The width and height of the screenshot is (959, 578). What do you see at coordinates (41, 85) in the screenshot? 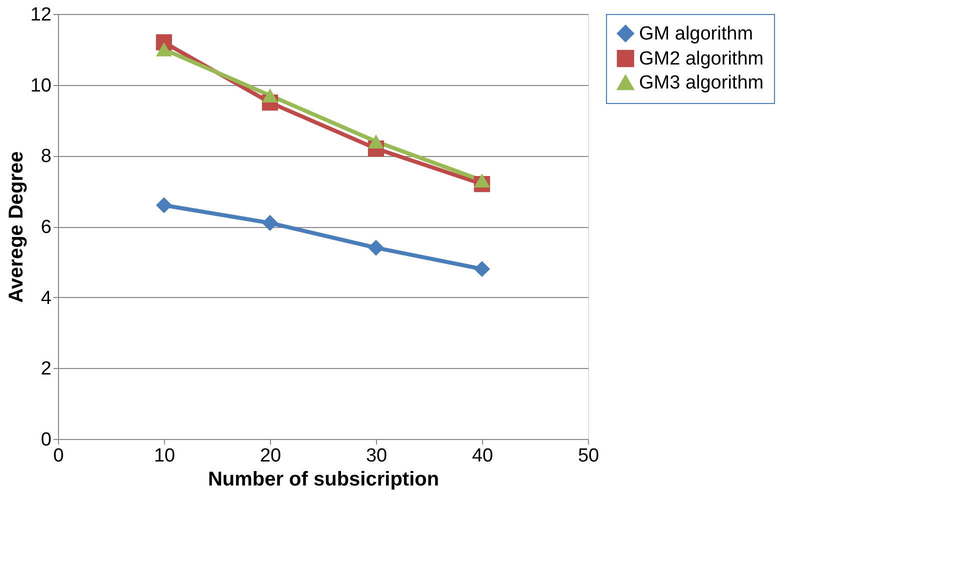
I see `y-tick-label: 10` at bounding box center [41, 85].